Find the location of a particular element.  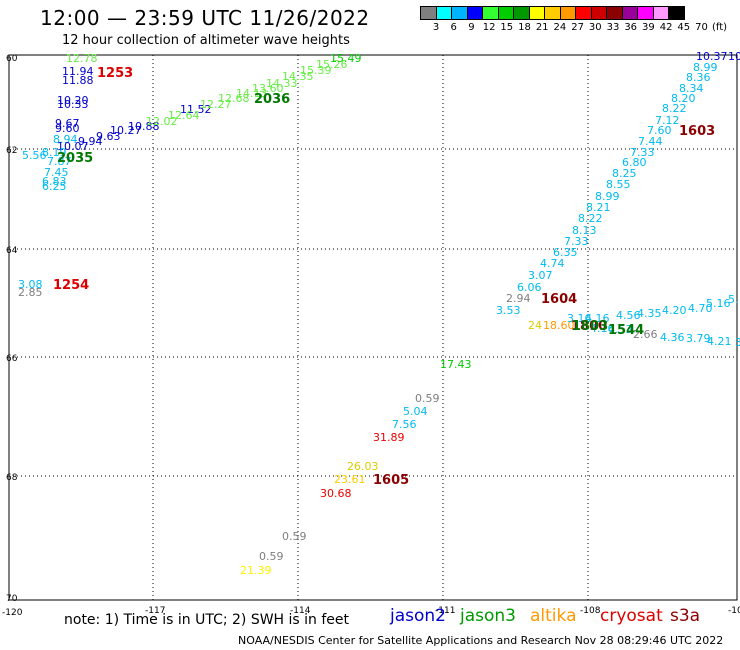

wave-height-value: 5.04 is located at coordinates (415, 411).